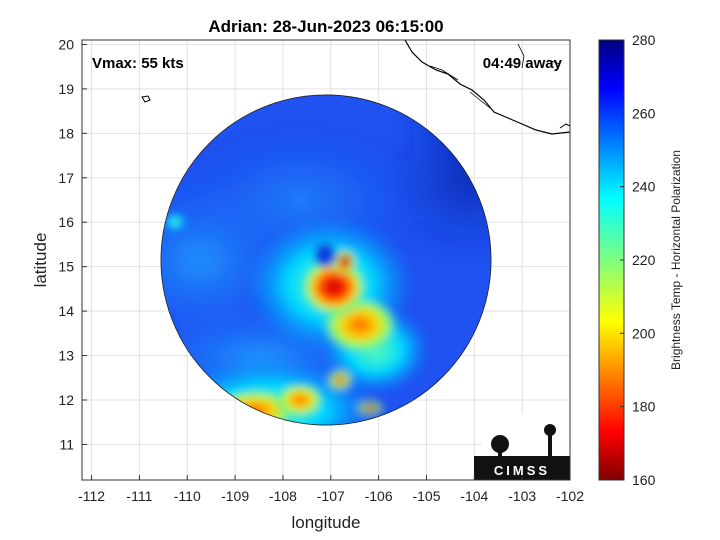  I want to click on x-axis-label: longitude, so click(325, 522).